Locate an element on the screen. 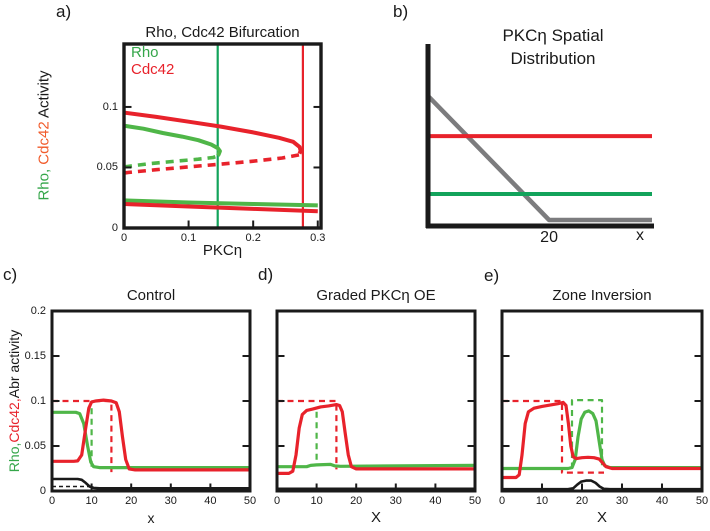 Image resolution: width=710 pixels, height=531 pixels. series-c-rho-activity is located at coordinates (151, 440).